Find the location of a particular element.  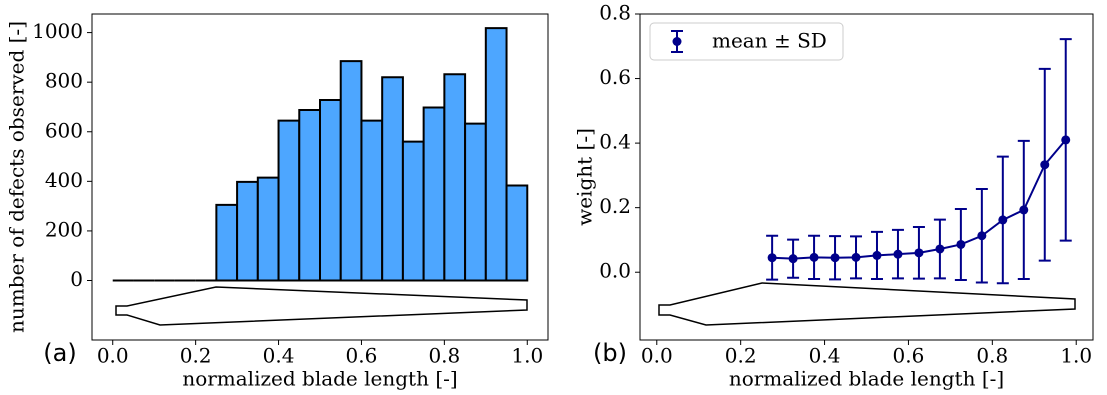

y-tick-label: 0.0 is located at coordinates (615, 271).